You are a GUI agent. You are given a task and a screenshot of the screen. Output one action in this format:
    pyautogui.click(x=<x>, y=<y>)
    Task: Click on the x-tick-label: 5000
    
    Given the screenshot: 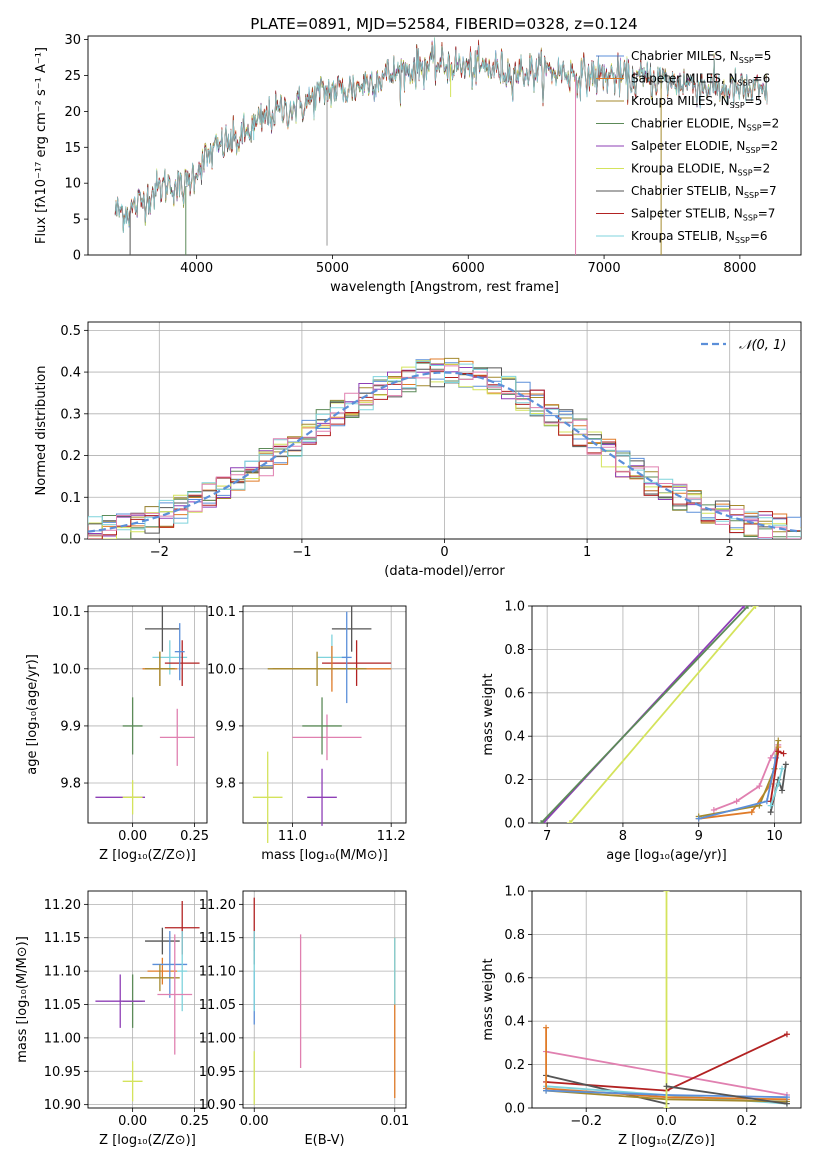 What is the action you would take?
    pyautogui.click(x=332, y=268)
    